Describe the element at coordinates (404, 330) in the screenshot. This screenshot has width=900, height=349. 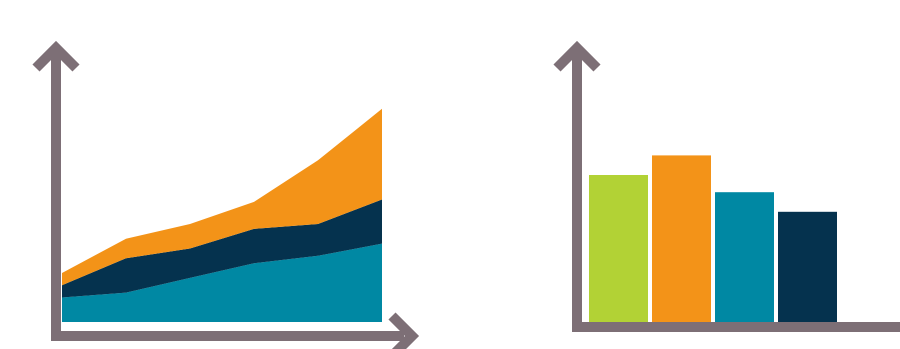
I see `area-x-axis-arrowhead` at that location.